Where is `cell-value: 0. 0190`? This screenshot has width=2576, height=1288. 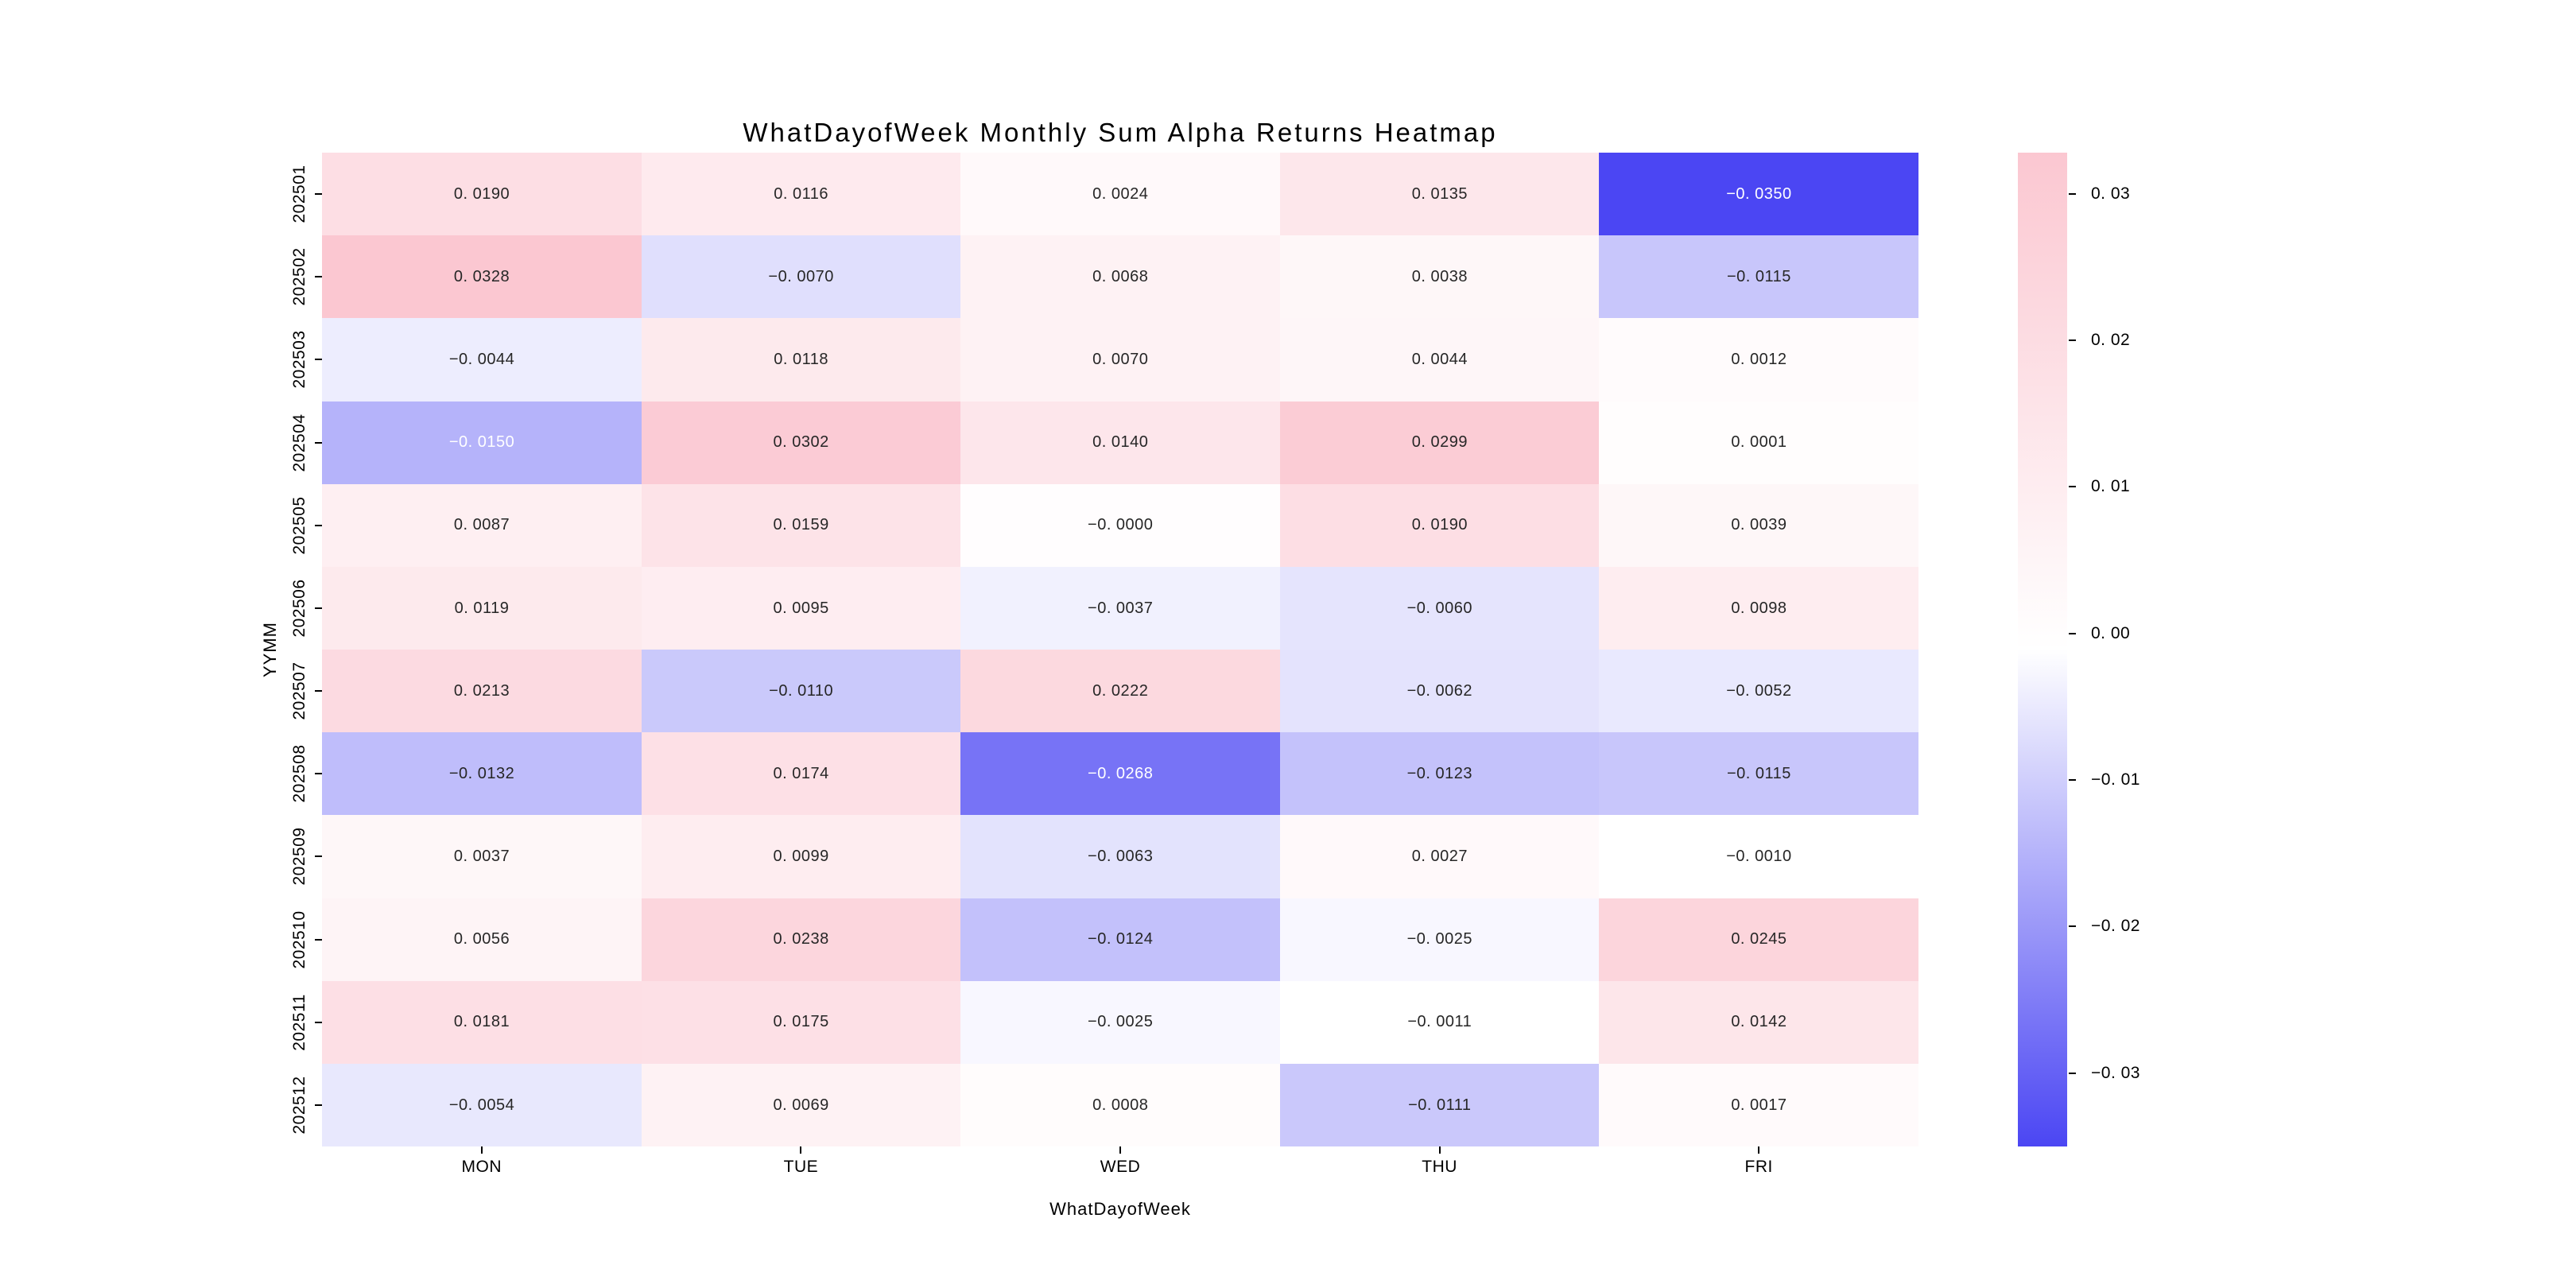 cell-value: 0. 0190 is located at coordinates (1440, 525).